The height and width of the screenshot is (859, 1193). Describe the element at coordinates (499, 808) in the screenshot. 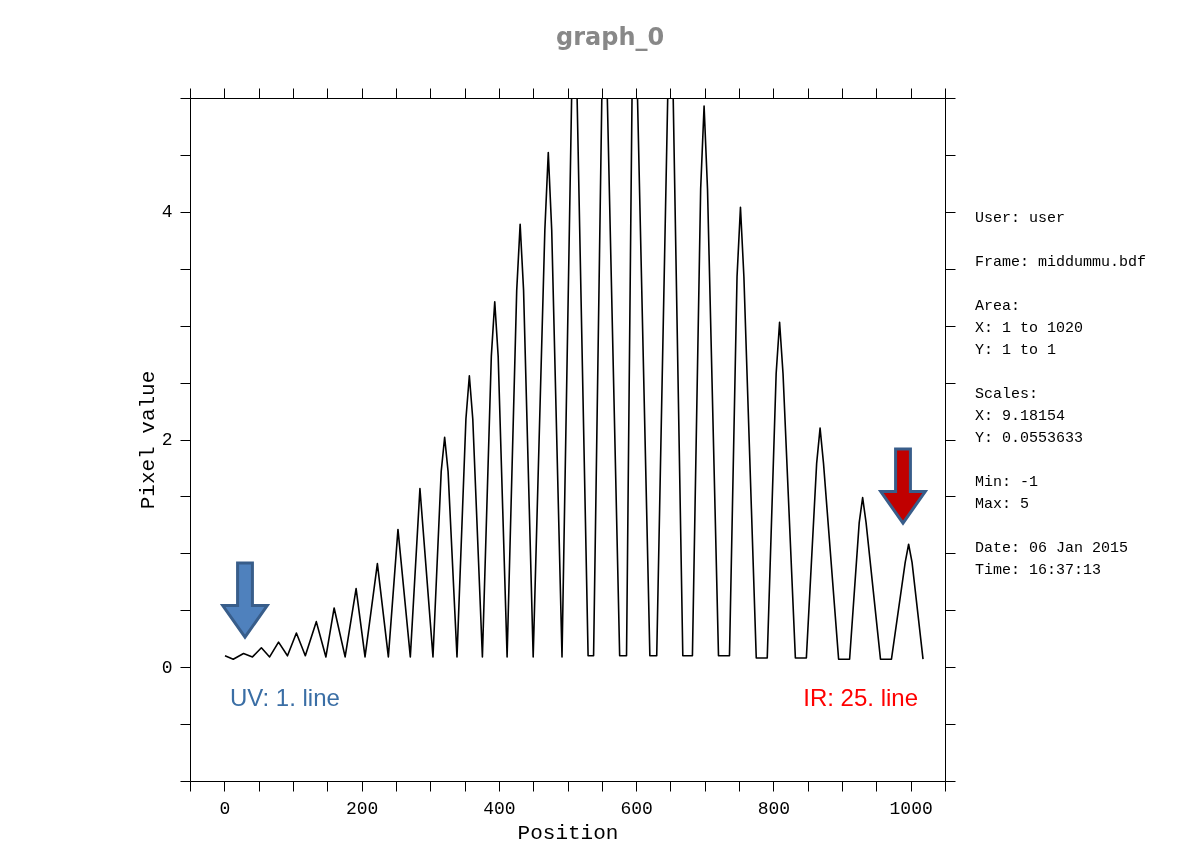

I see `x-tick-label: 400` at that location.